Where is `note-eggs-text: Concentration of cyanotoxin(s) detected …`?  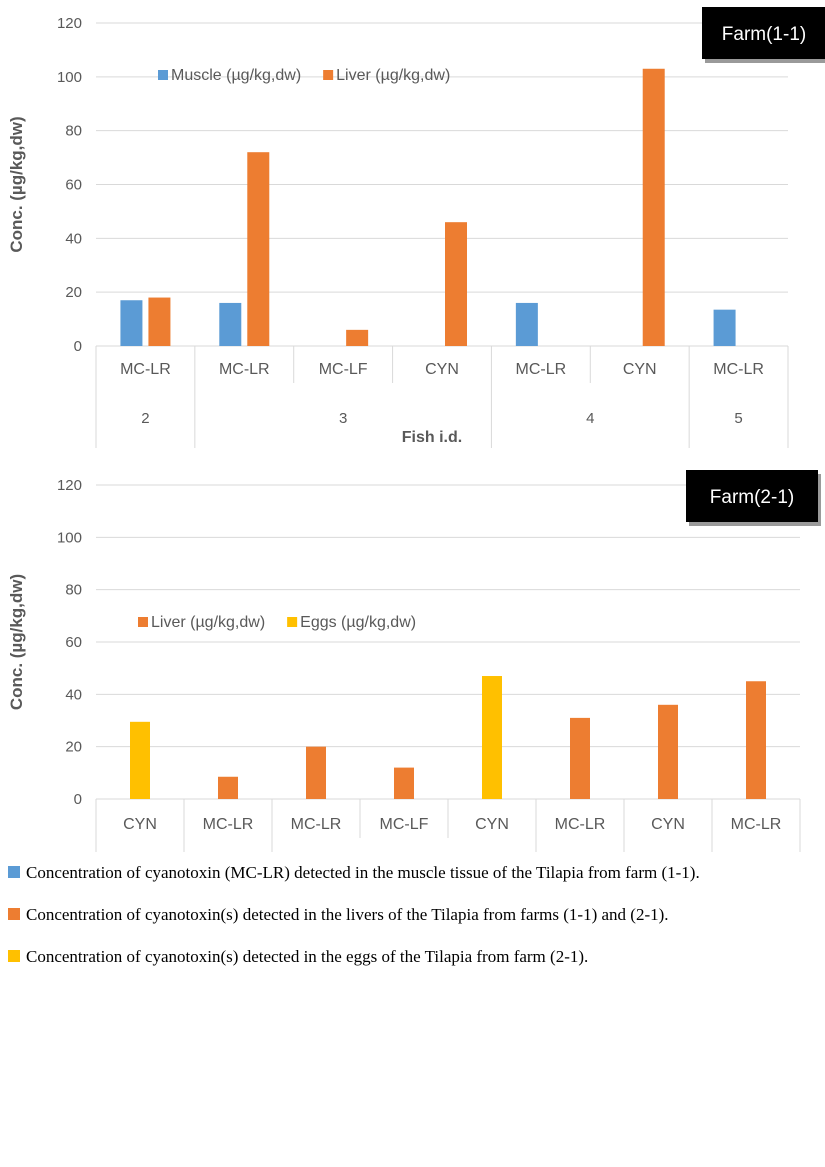
note-eggs-text: Concentration of cyanotoxin(s) detected … is located at coordinates (307, 956).